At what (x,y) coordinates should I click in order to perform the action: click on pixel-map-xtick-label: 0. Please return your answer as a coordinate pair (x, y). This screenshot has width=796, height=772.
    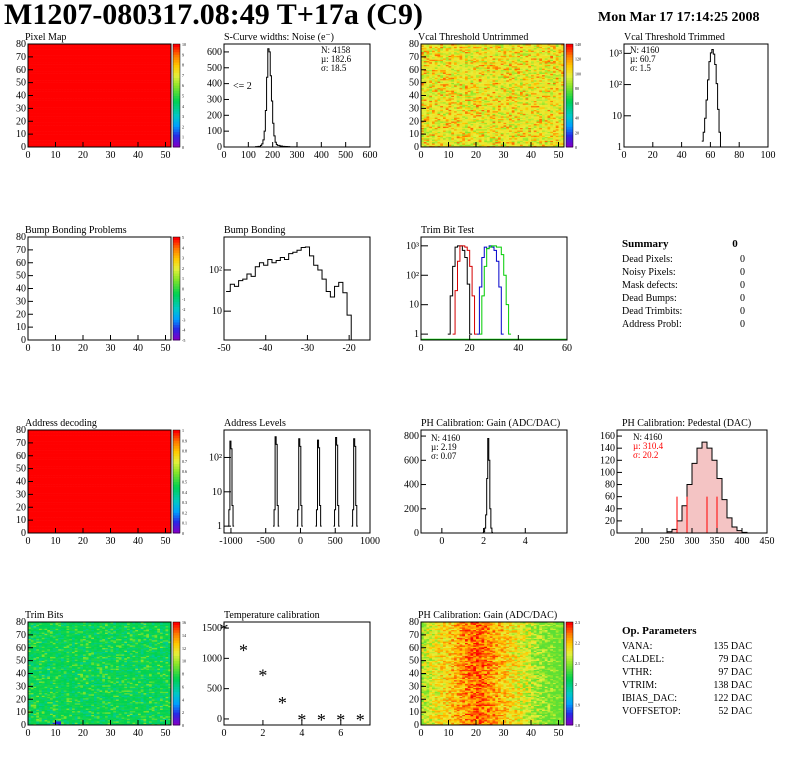
    Looking at the image, I should click on (28, 155).